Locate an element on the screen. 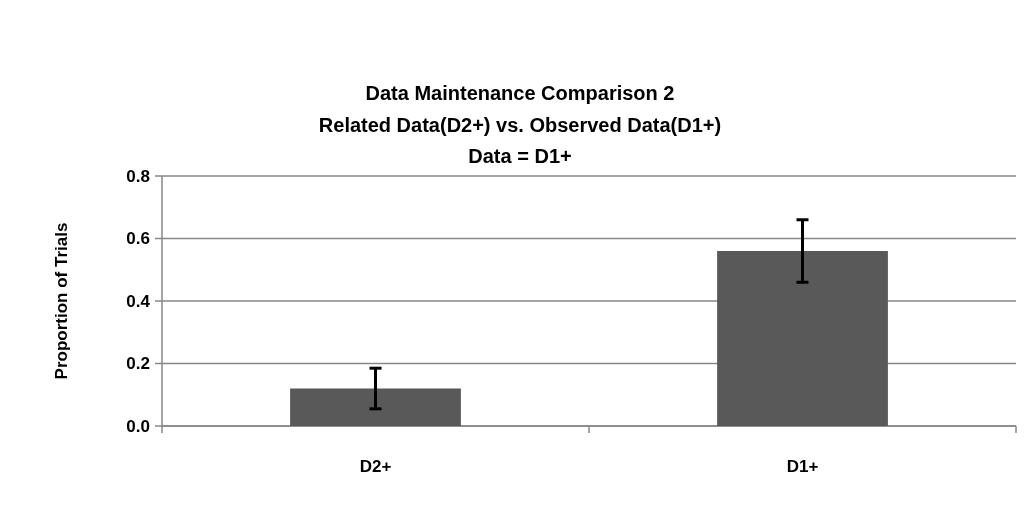 The height and width of the screenshot is (507, 1034). y-tick-label: 0.6 is located at coordinates (138, 239).